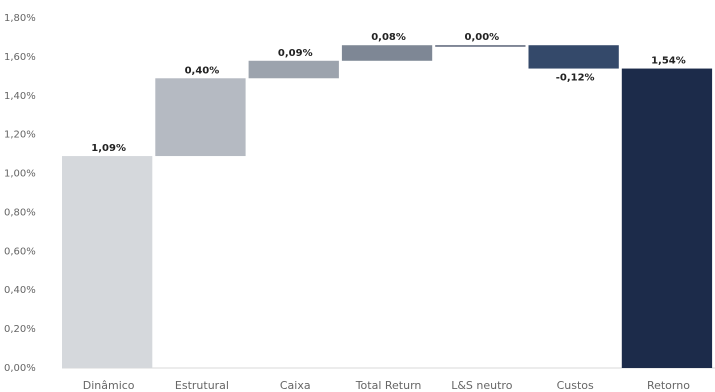 This screenshot has width=715, height=392. What do you see at coordinates (295, 53) in the screenshot?
I see `value-label: 0,09%` at bounding box center [295, 53].